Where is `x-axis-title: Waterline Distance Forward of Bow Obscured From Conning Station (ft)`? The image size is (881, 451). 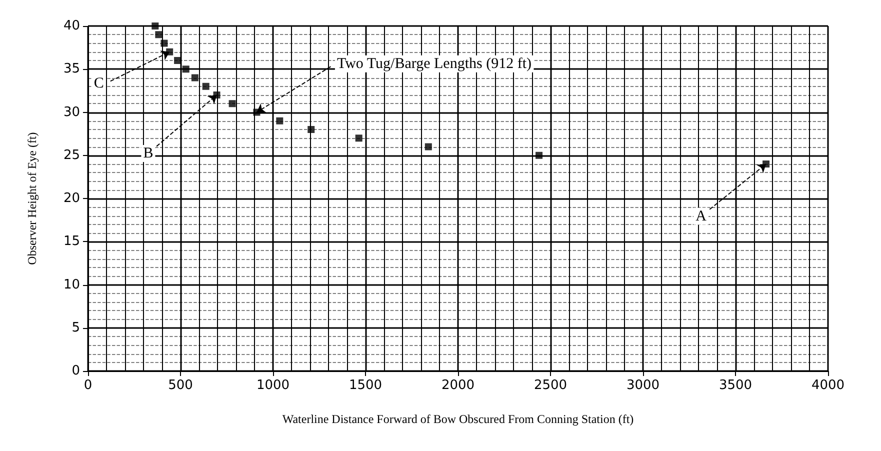
x-axis-title: Waterline Distance Forward of Bow Obscured From Conning Station (ft) is located at coordinates (458, 419).